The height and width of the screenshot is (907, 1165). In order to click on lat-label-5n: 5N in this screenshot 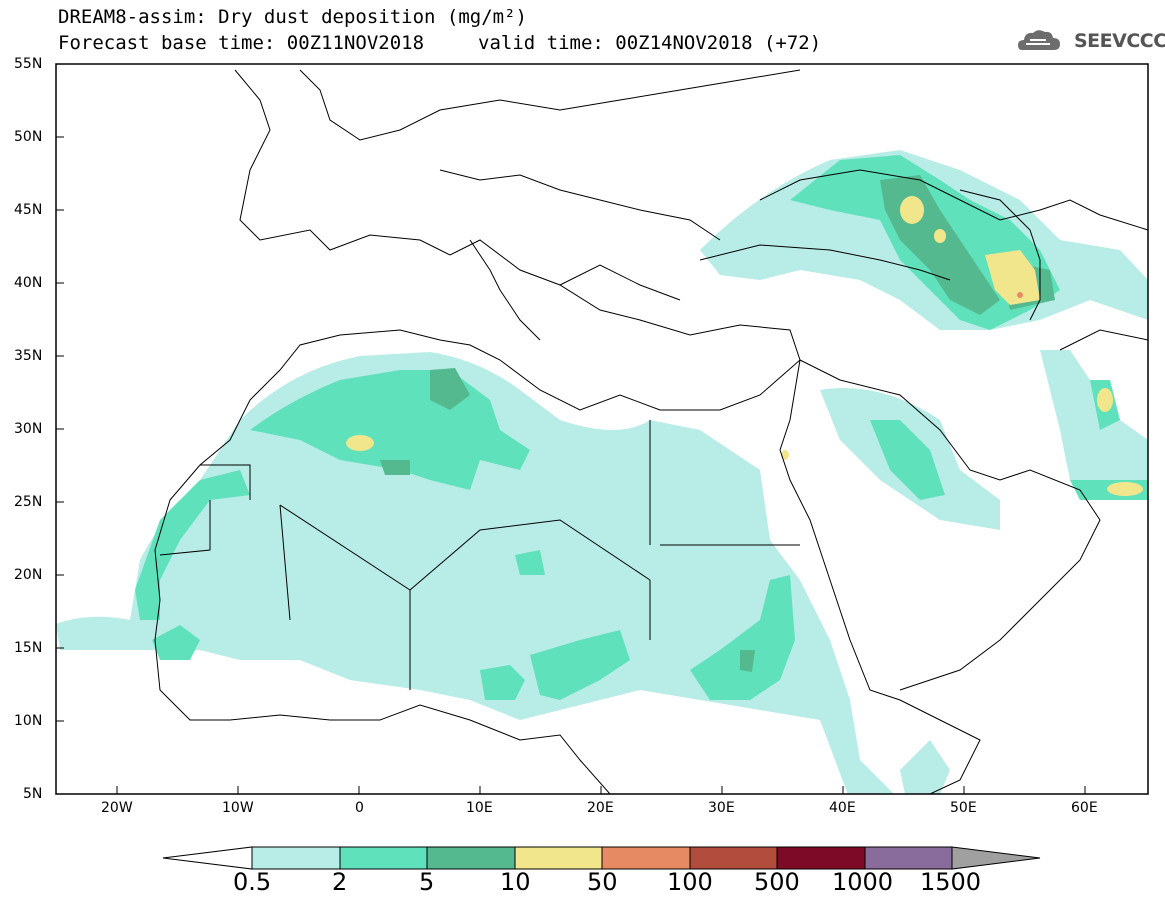, I will do `click(33, 794)`.